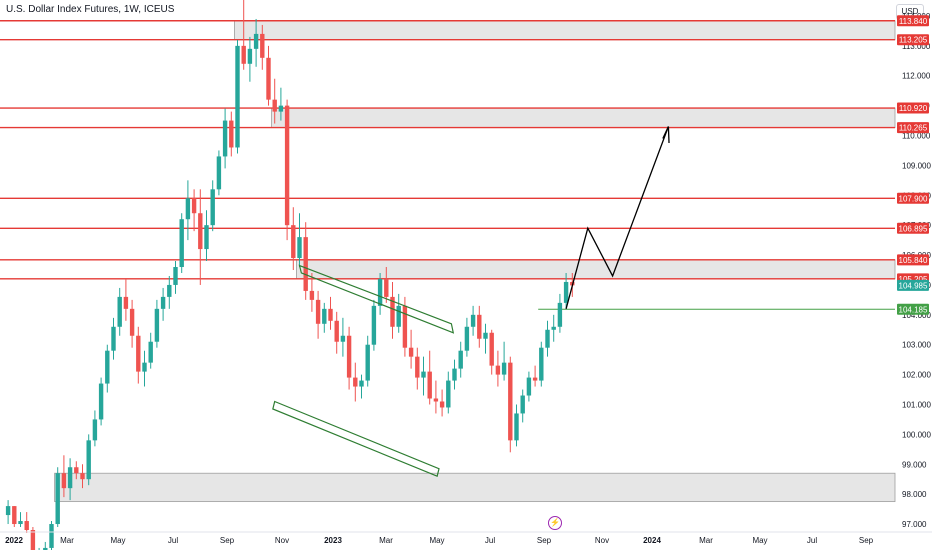  I want to click on time-tick-label: Nov, so click(602, 540).